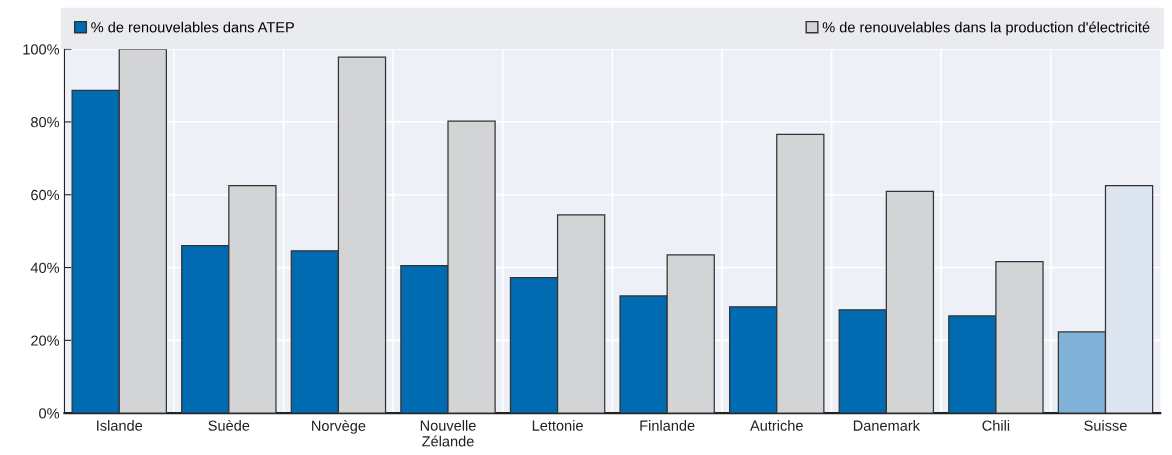 Image resolution: width=1172 pixels, height=455 pixels. I want to click on x-tick-label: Danemark, so click(886, 425).